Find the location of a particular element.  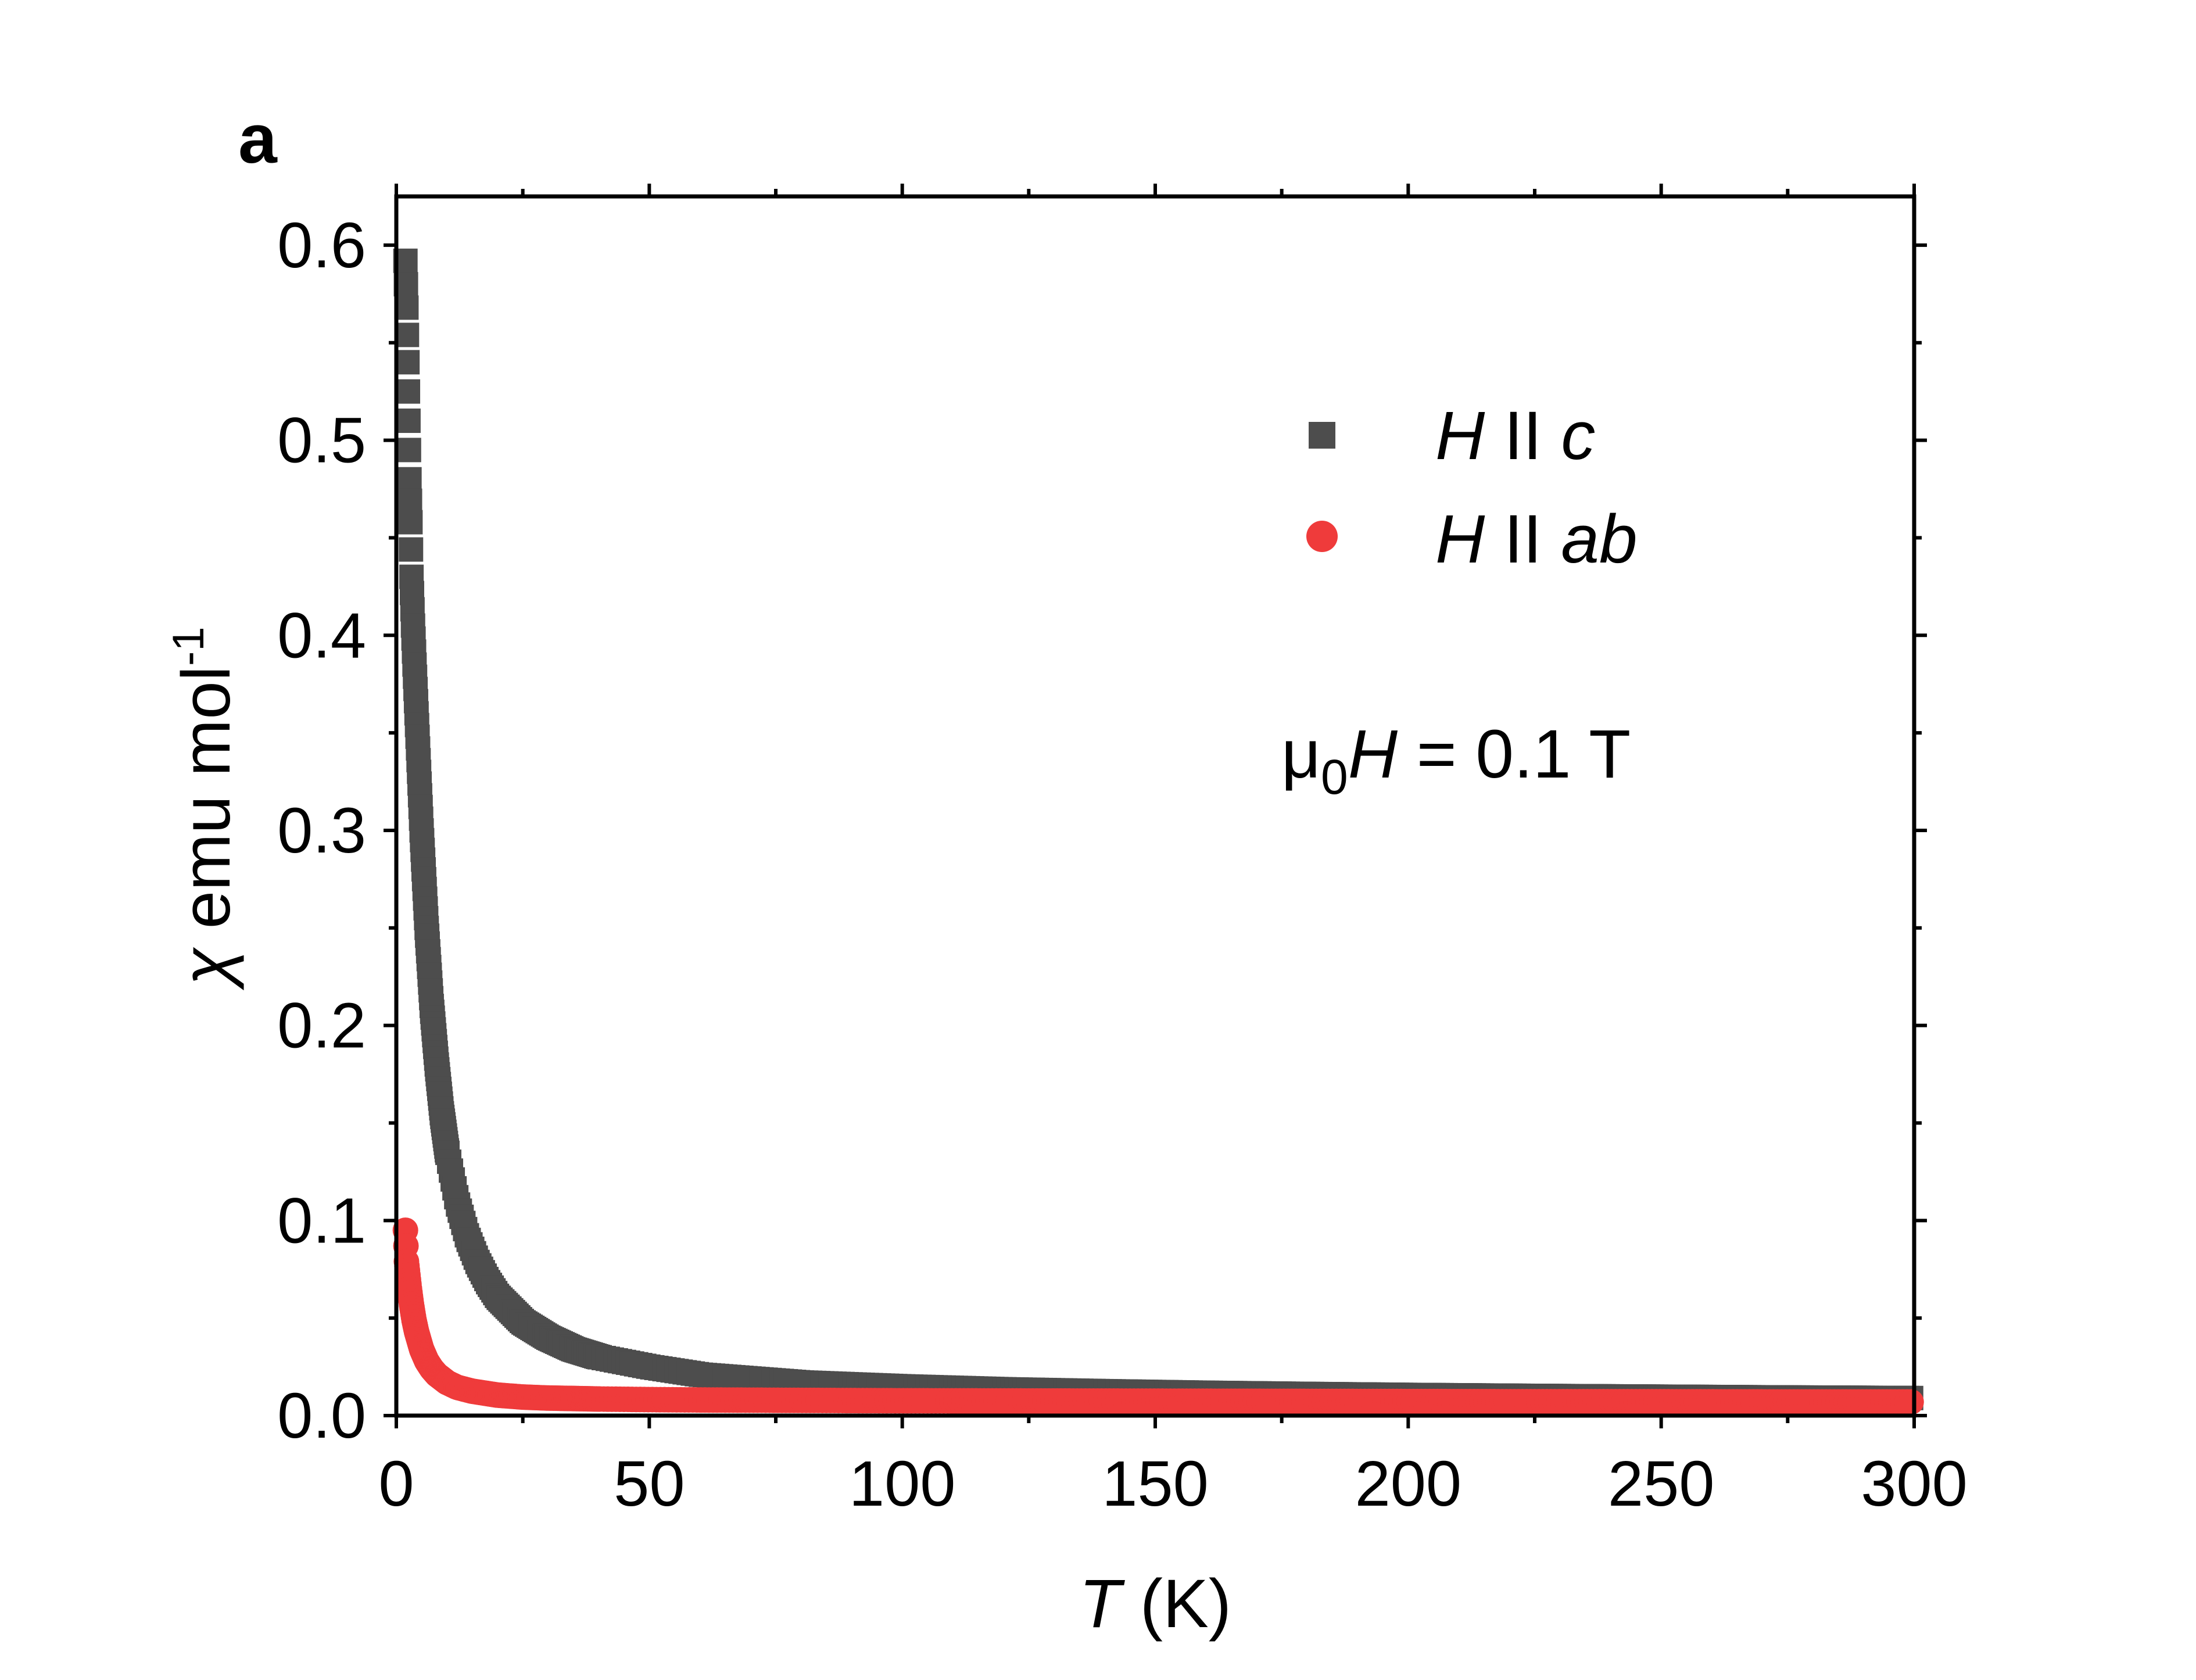

annotation-subscript: 0 is located at coordinates (1334, 777).